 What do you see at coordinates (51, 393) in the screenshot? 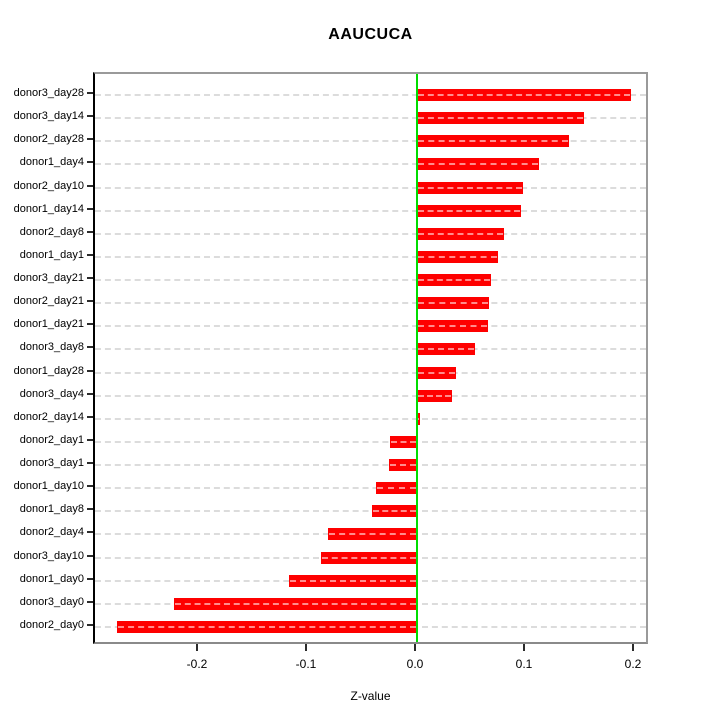
I see `y-label-donor3_day4: donor3_day4` at bounding box center [51, 393].